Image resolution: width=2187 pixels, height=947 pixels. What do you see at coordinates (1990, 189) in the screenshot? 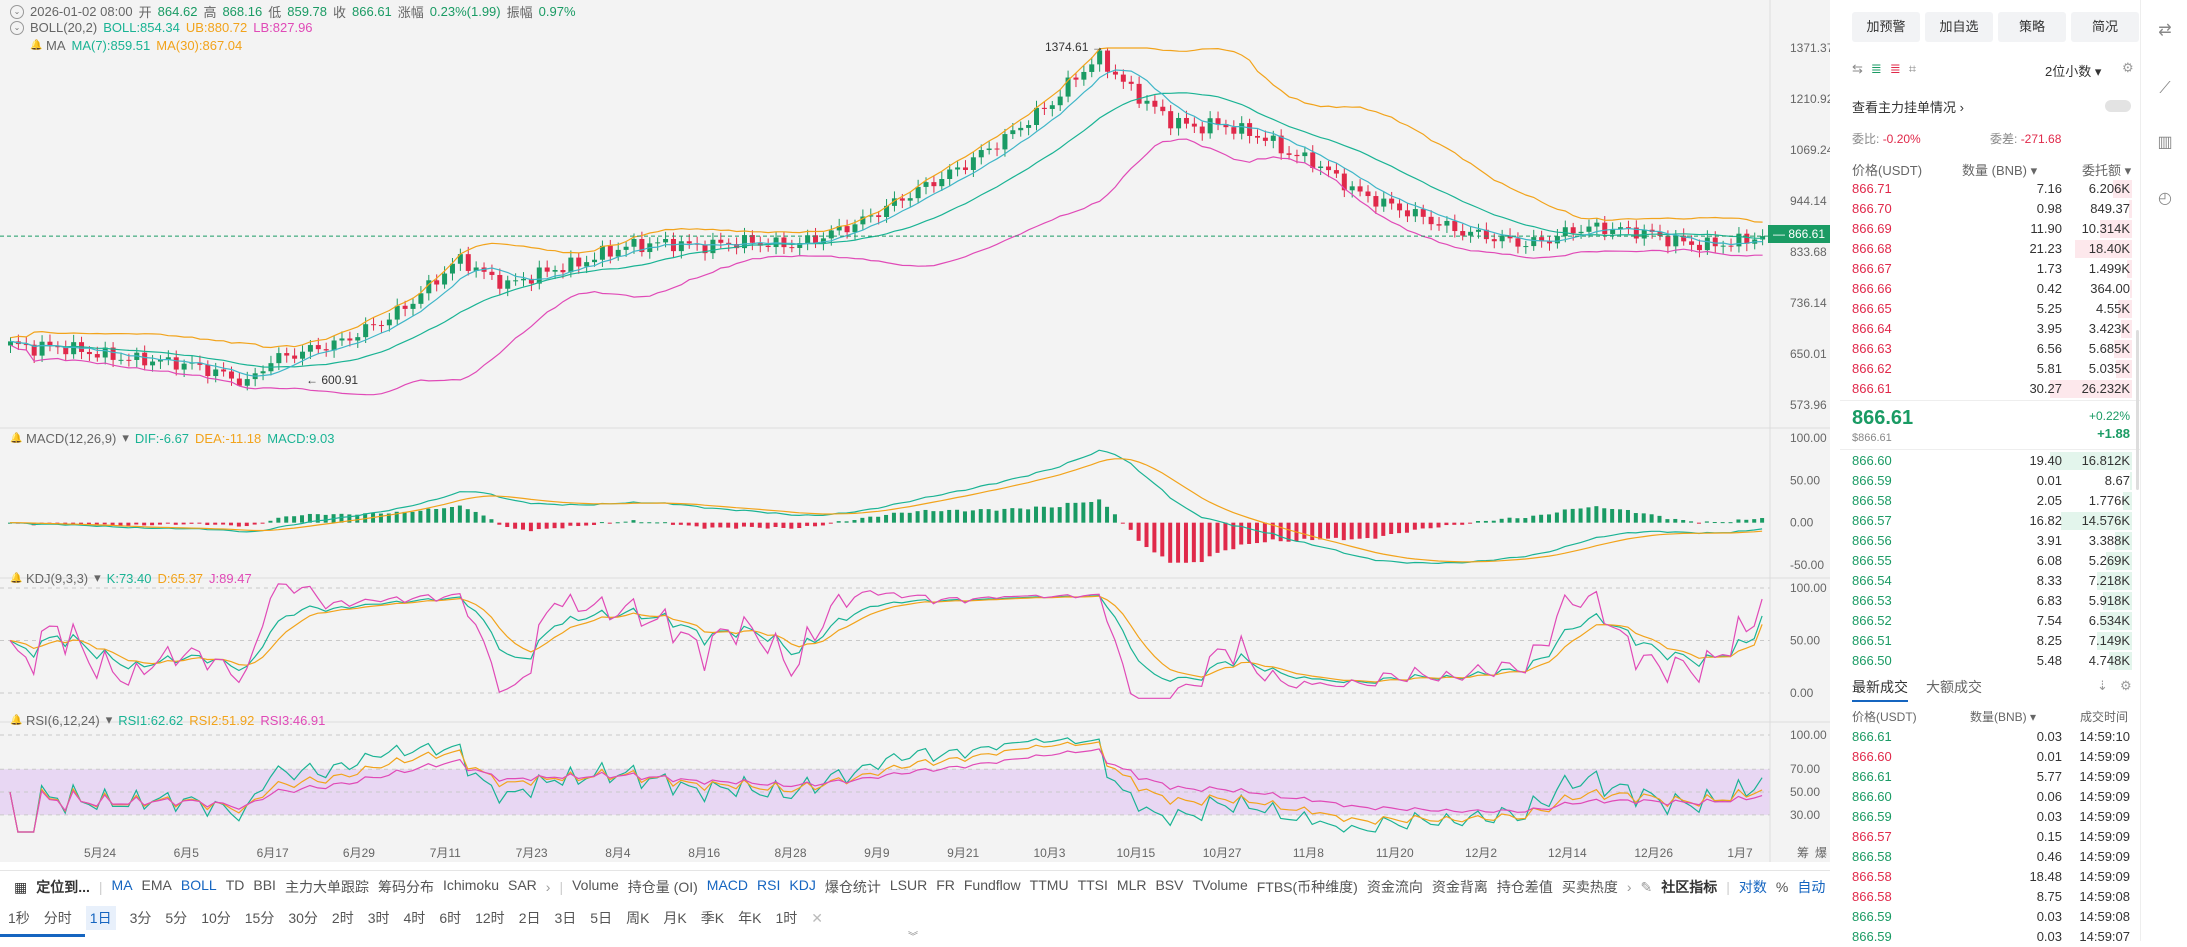
I see `ask-row: 866.71 7.16 6.206K` at bounding box center [1990, 189].